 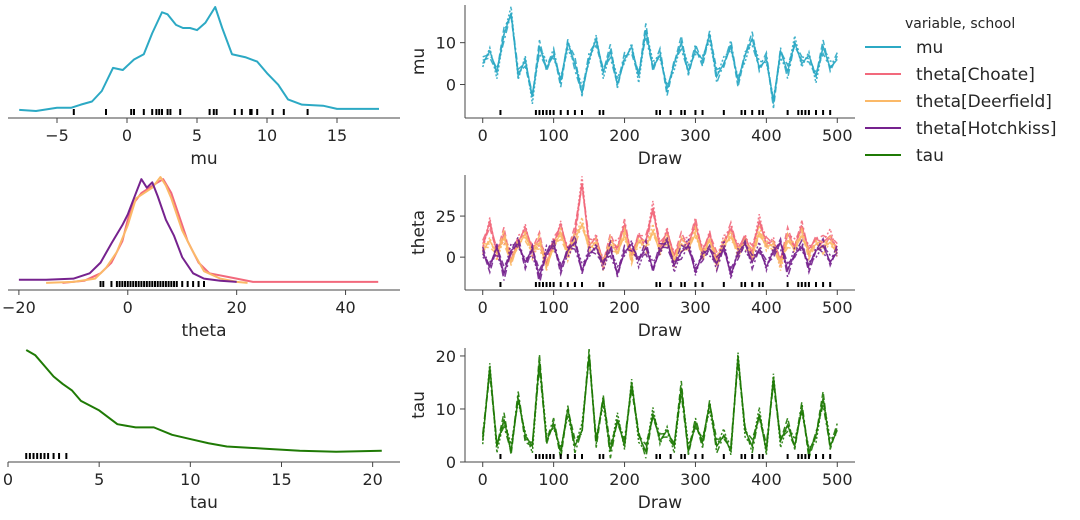 What do you see at coordinates (960, 24) in the screenshot?
I see `legend-title: variable, school` at bounding box center [960, 24].